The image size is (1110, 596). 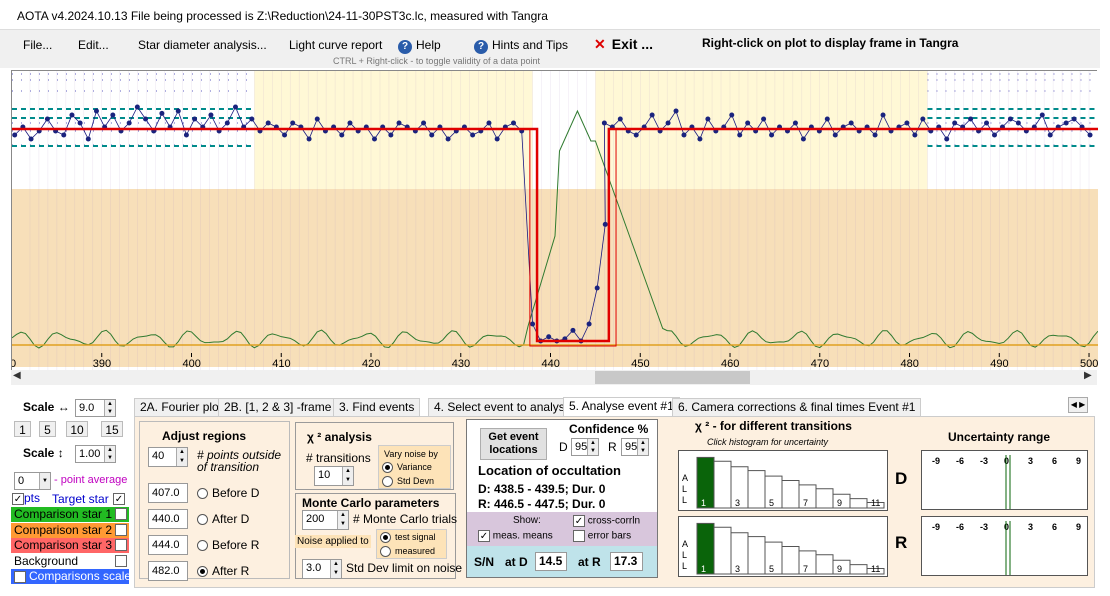 What do you see at coordinates (387, 482) in the screenshot?
I see `stddev-radio-dot` at bounding box center [387, 482].